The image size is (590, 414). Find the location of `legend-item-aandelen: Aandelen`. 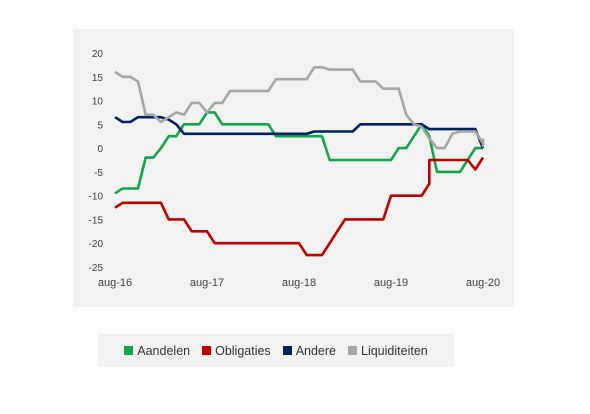

legend-item-aandelen: Aandelen is located at coordinates (157, 351).